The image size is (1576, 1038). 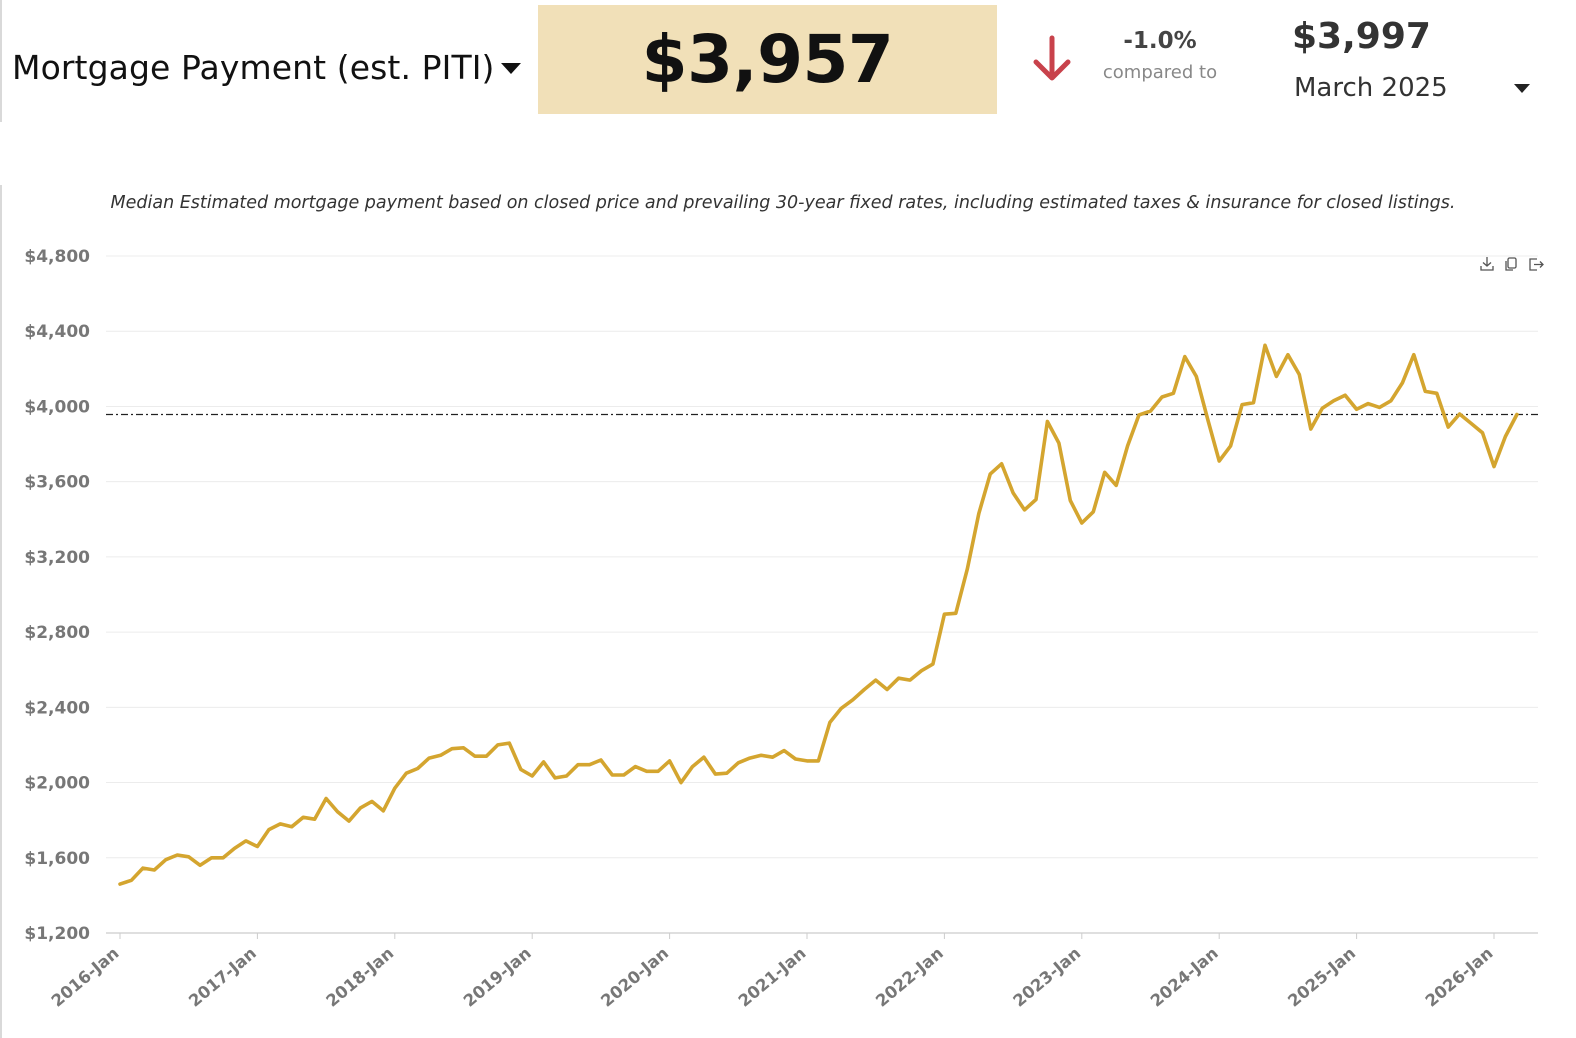 What do you see at coordinates (1321, 977) in the screenshot?
I see `x-tick-label: 2025-Jan` at bounding box center [1321, 977].